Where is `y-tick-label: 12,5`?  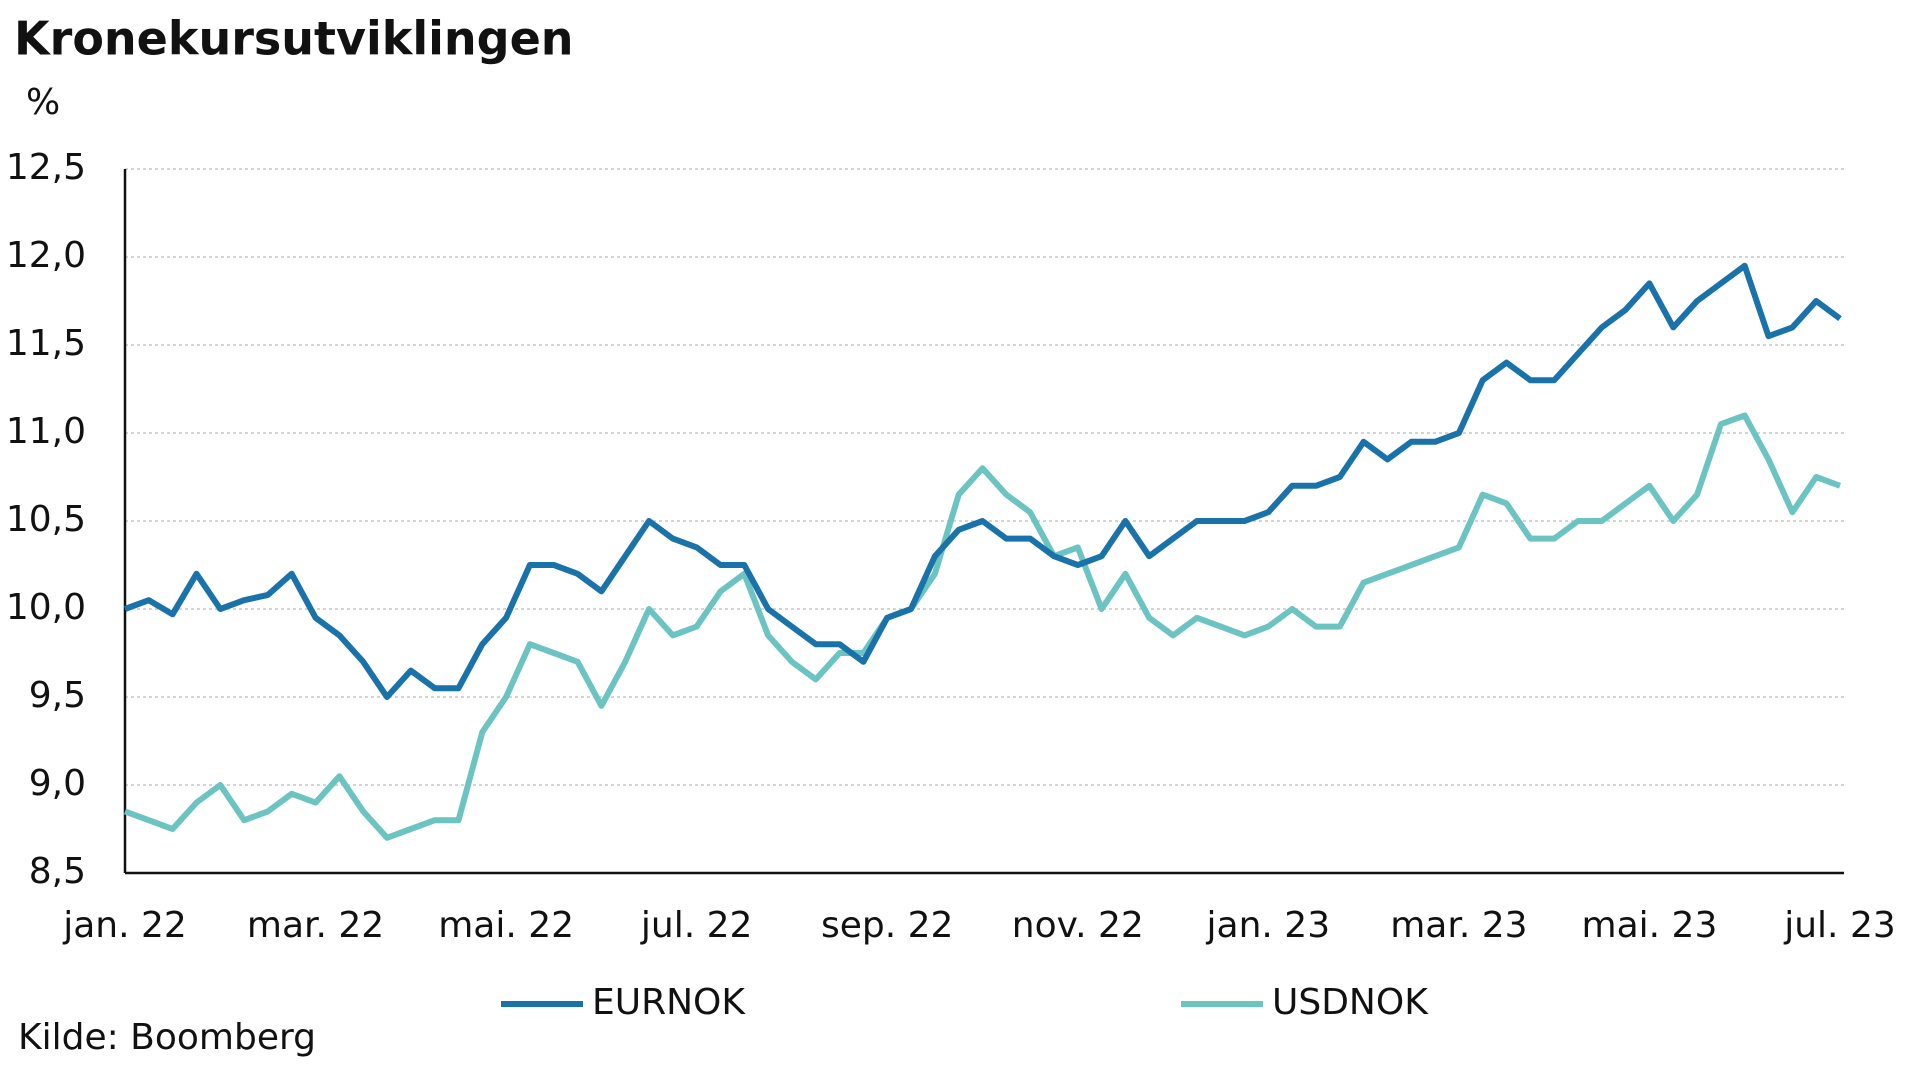
y-tick-label: 12,5 is located at coordinates (46, 167).